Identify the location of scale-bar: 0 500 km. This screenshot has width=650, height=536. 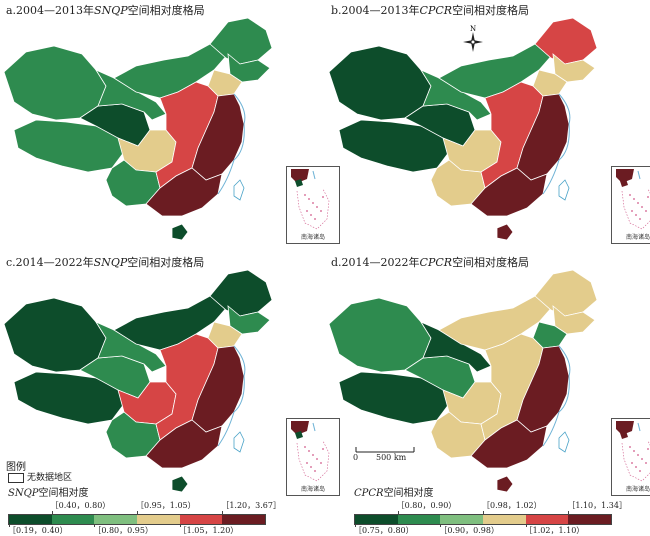
(387, 455).